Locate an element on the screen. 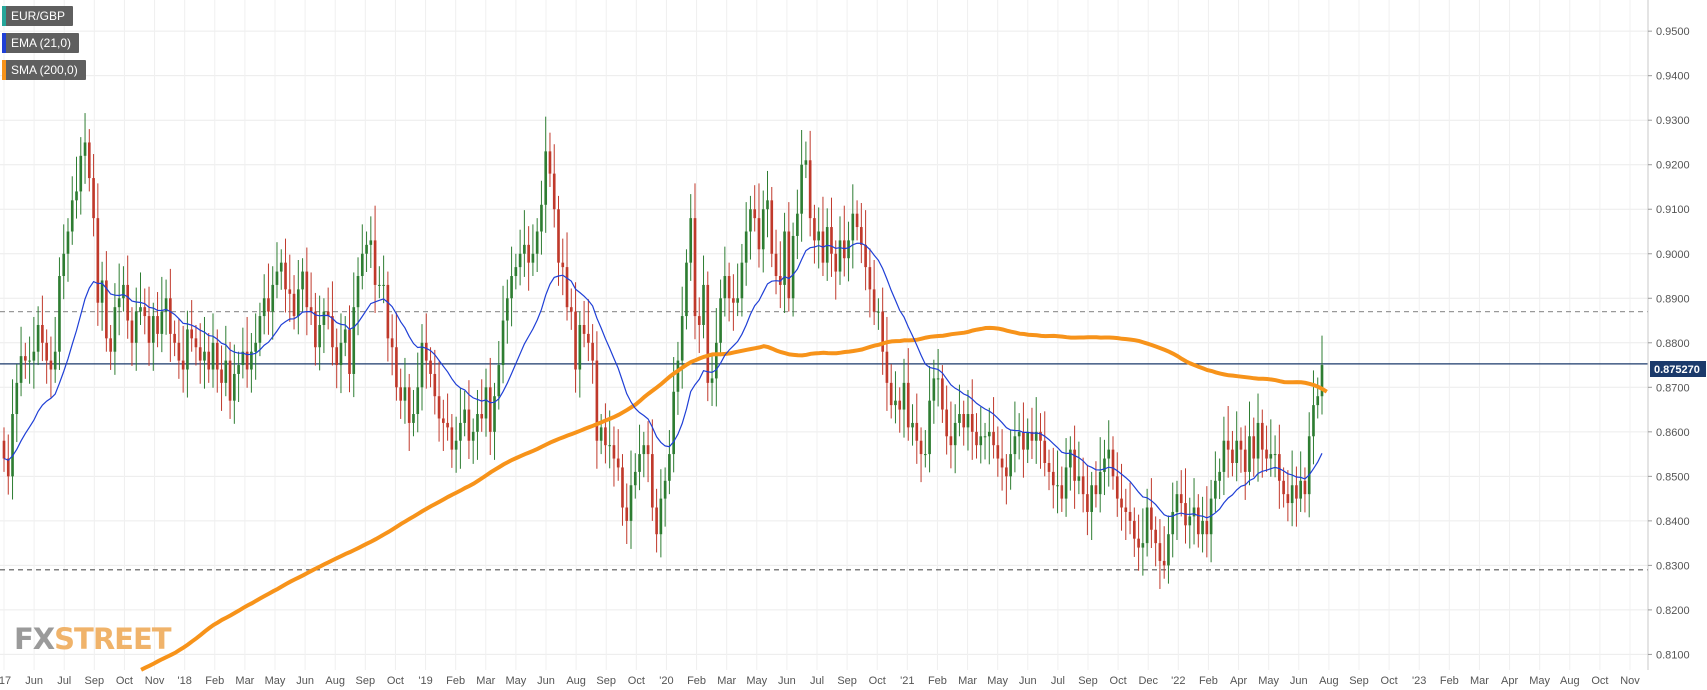 The width and height of the screenshot is (1707, 690). legend-eurgbp: EUR/GBP is located at coordinates (38, 16).